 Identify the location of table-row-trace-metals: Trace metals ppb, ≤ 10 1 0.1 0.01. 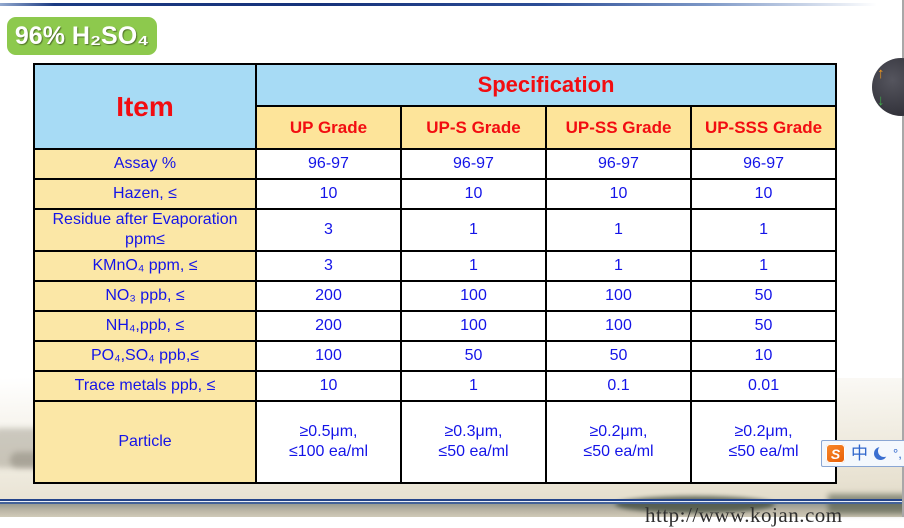
(435, 386).